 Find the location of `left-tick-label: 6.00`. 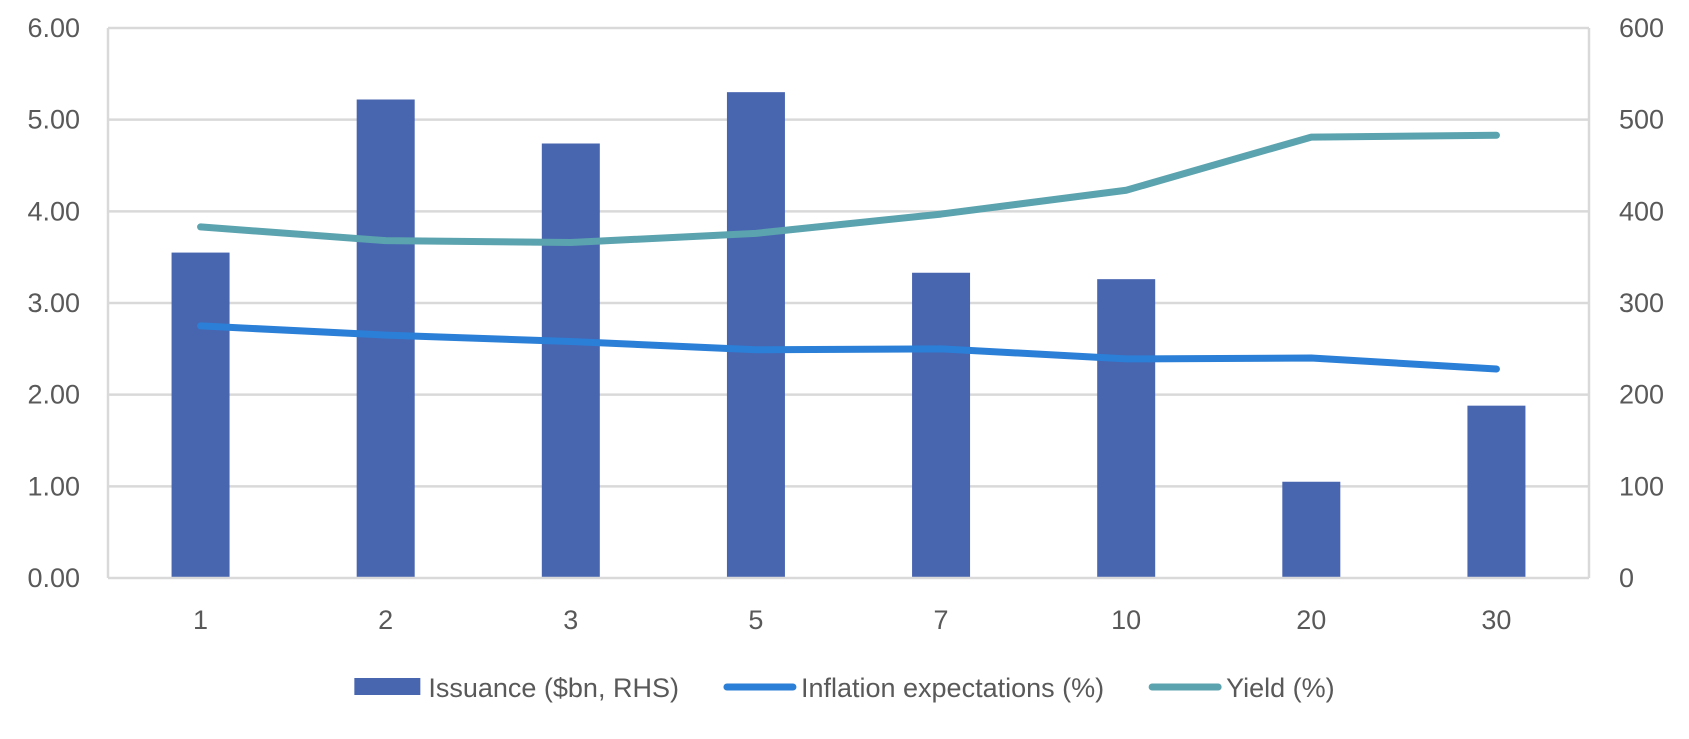

left-tick-label: 6.00 is located at coordinates (53, 28).